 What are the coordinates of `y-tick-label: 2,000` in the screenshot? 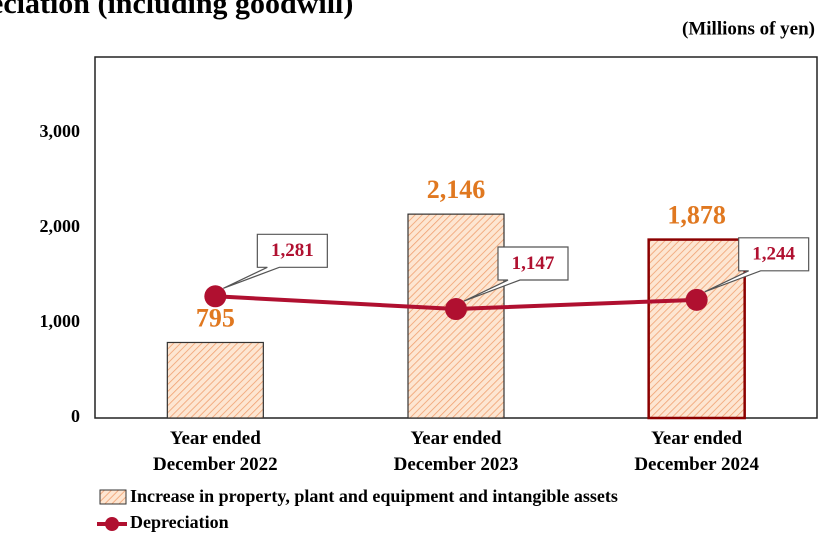 It's located at (60, 226).